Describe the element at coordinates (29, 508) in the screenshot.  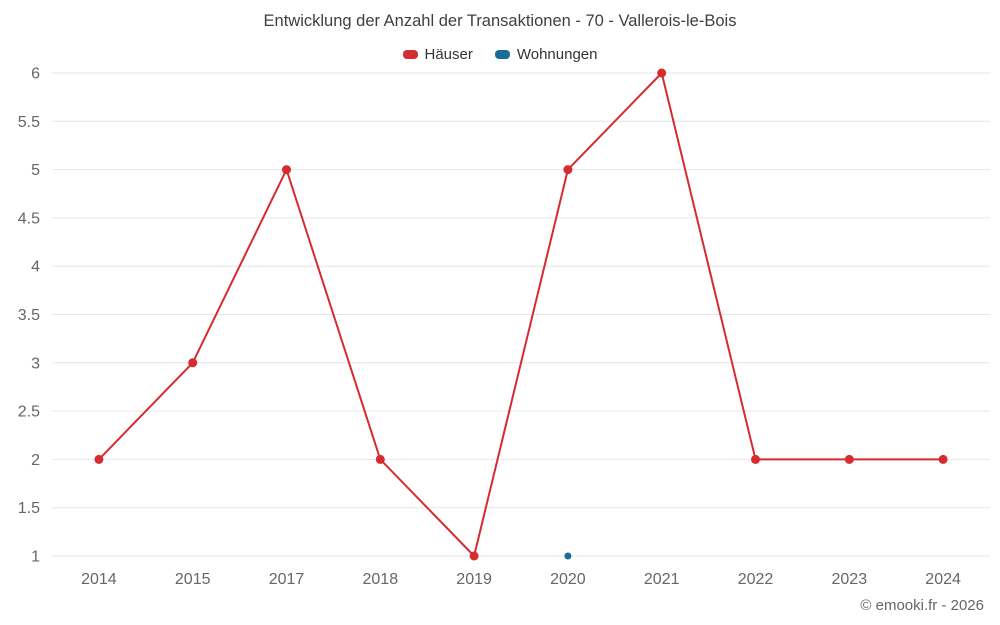
I see `svg-text: 1.5` at that location.